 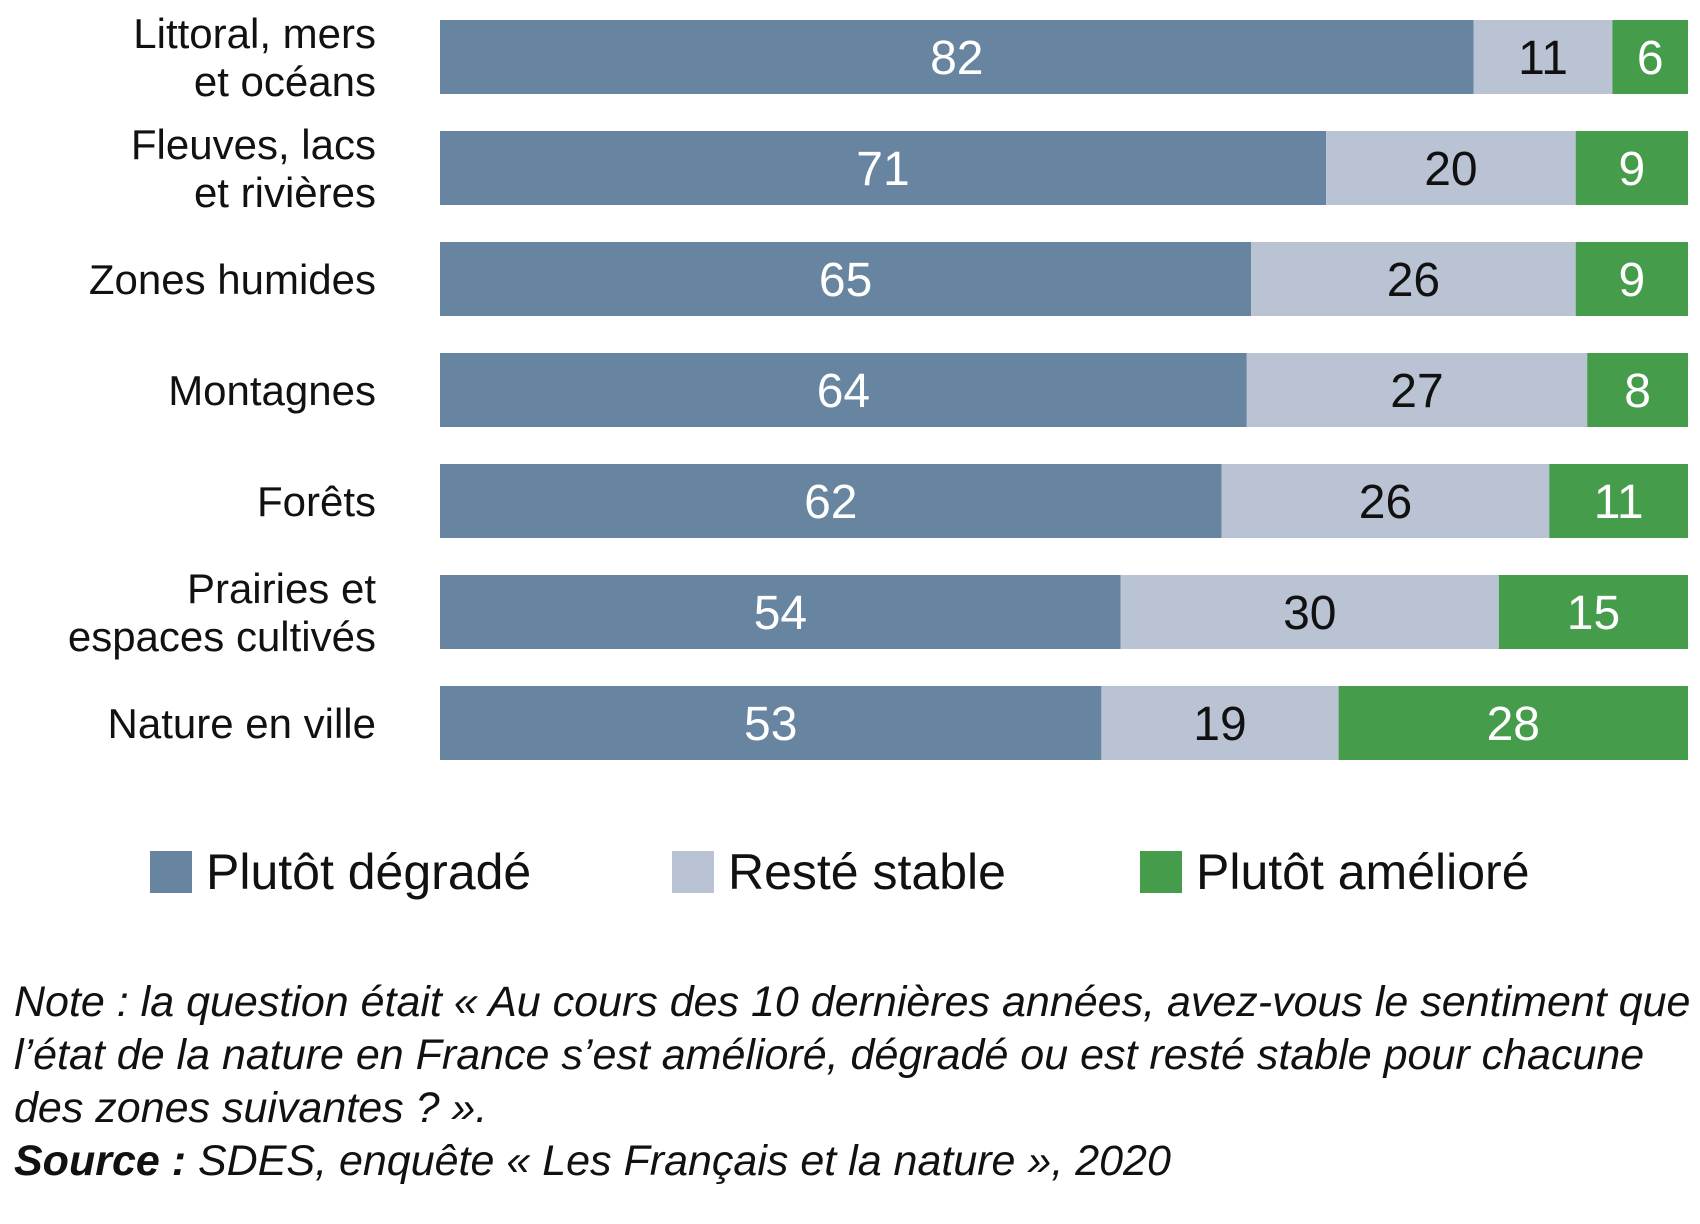 I want to click on data-label-1-row-1: 82, so click(x=956, y=58).